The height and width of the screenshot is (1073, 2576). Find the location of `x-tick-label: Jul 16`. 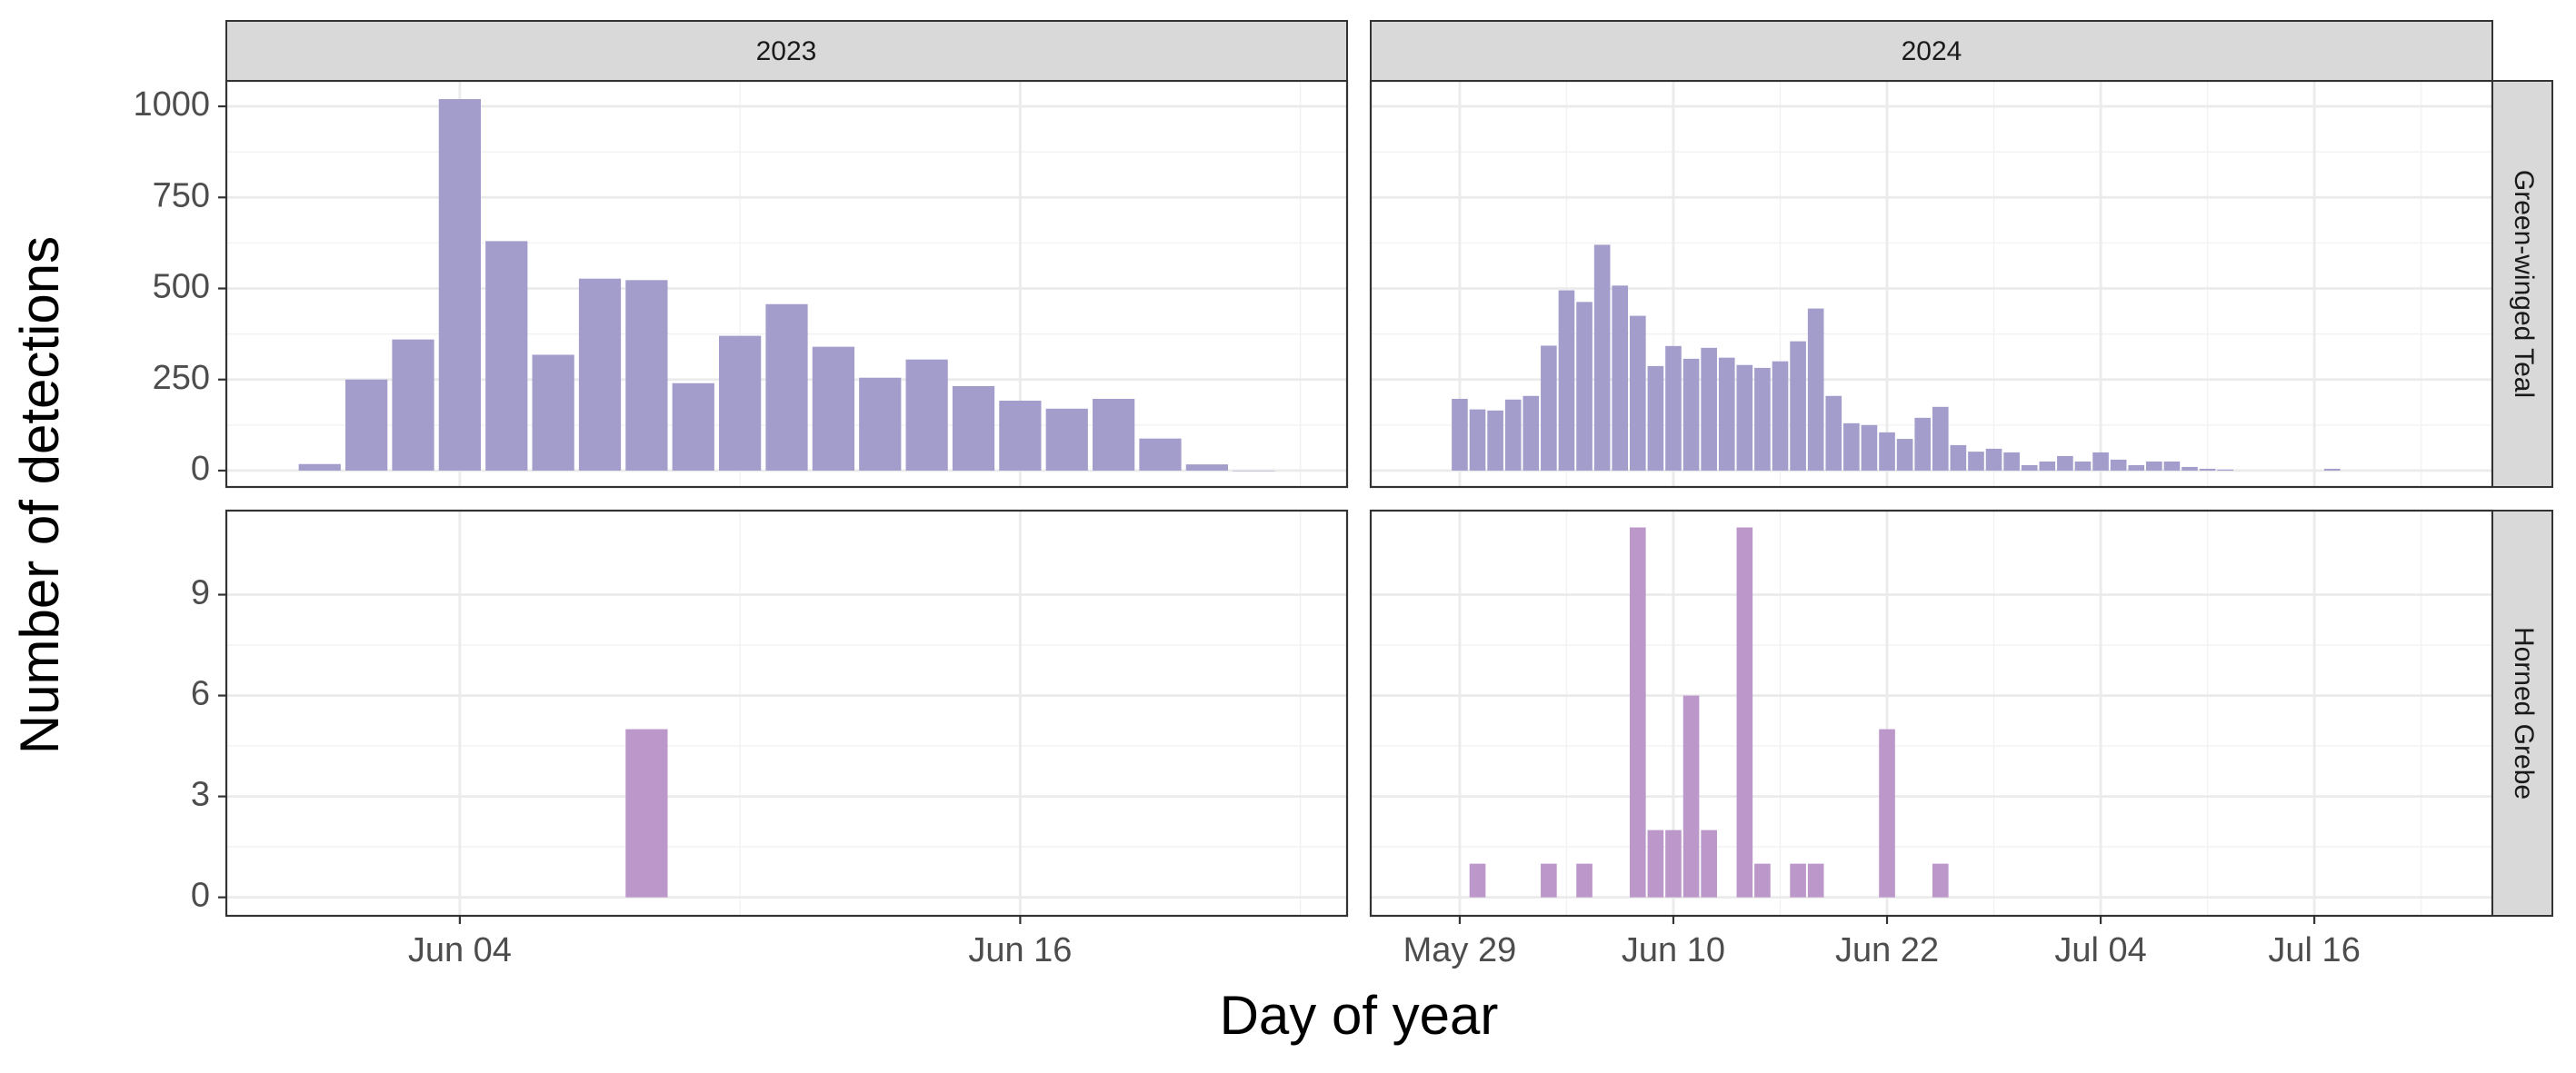

x-tick-label: Jul 16 is located at coordinates (2314, 950).